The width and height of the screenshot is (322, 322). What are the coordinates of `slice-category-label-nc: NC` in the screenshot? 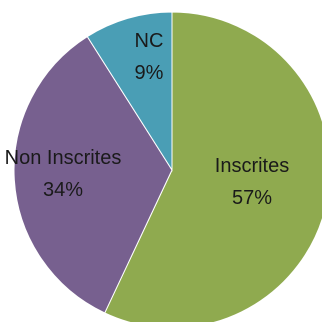 It's located at (149, 41).